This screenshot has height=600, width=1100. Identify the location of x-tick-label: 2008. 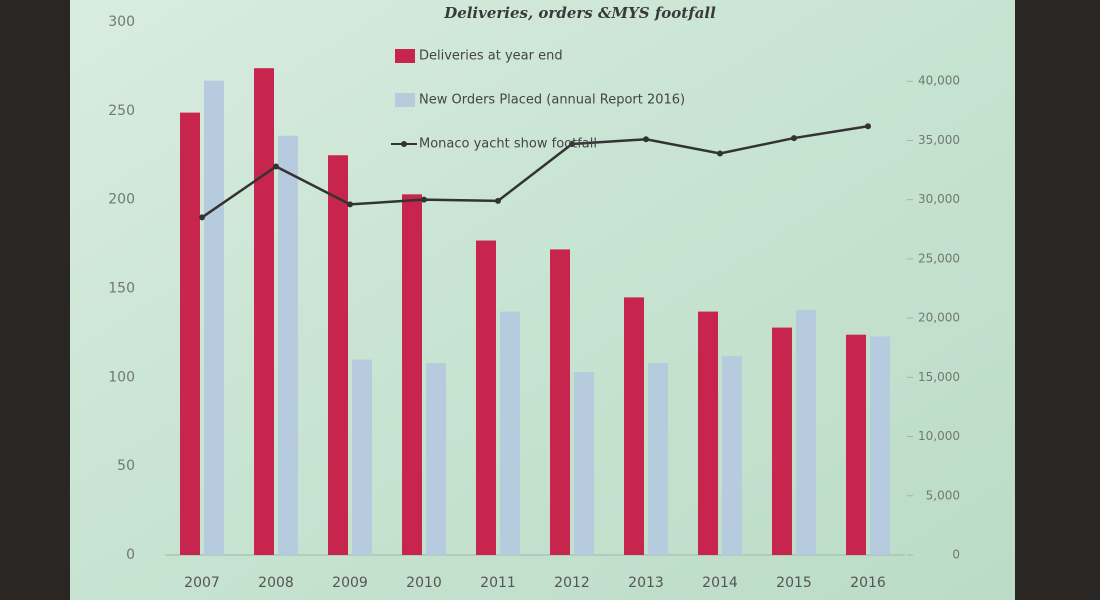
(276, 583).